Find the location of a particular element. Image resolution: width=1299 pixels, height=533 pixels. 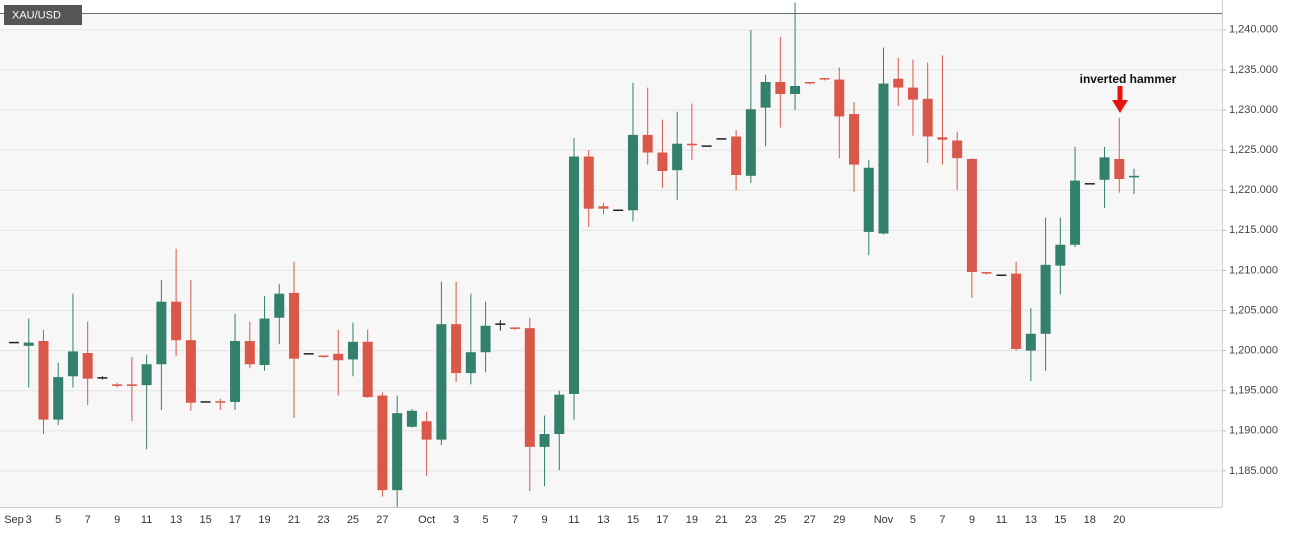

symbol-label: XAU/USD is located at coordinates (36, 15).